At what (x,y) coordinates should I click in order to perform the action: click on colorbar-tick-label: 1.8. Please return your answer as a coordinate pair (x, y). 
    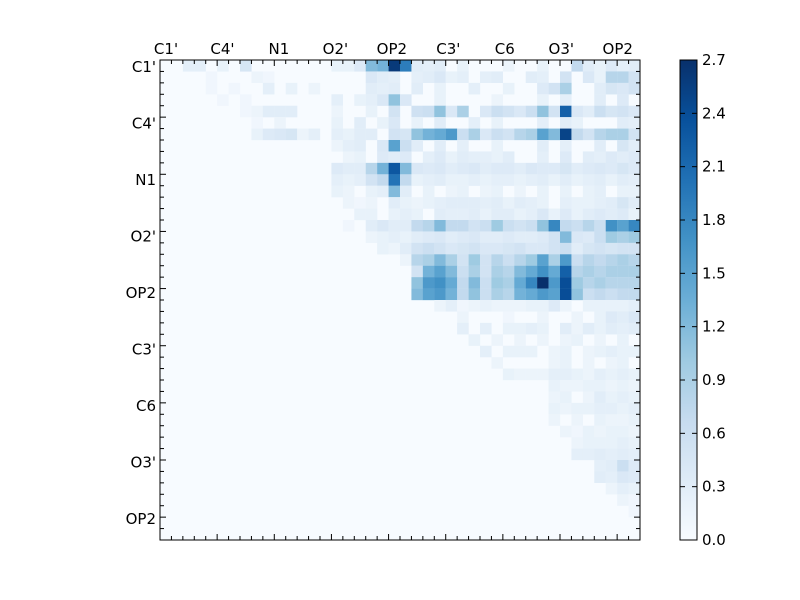
    Looking at the image, I should click on (714, 220).